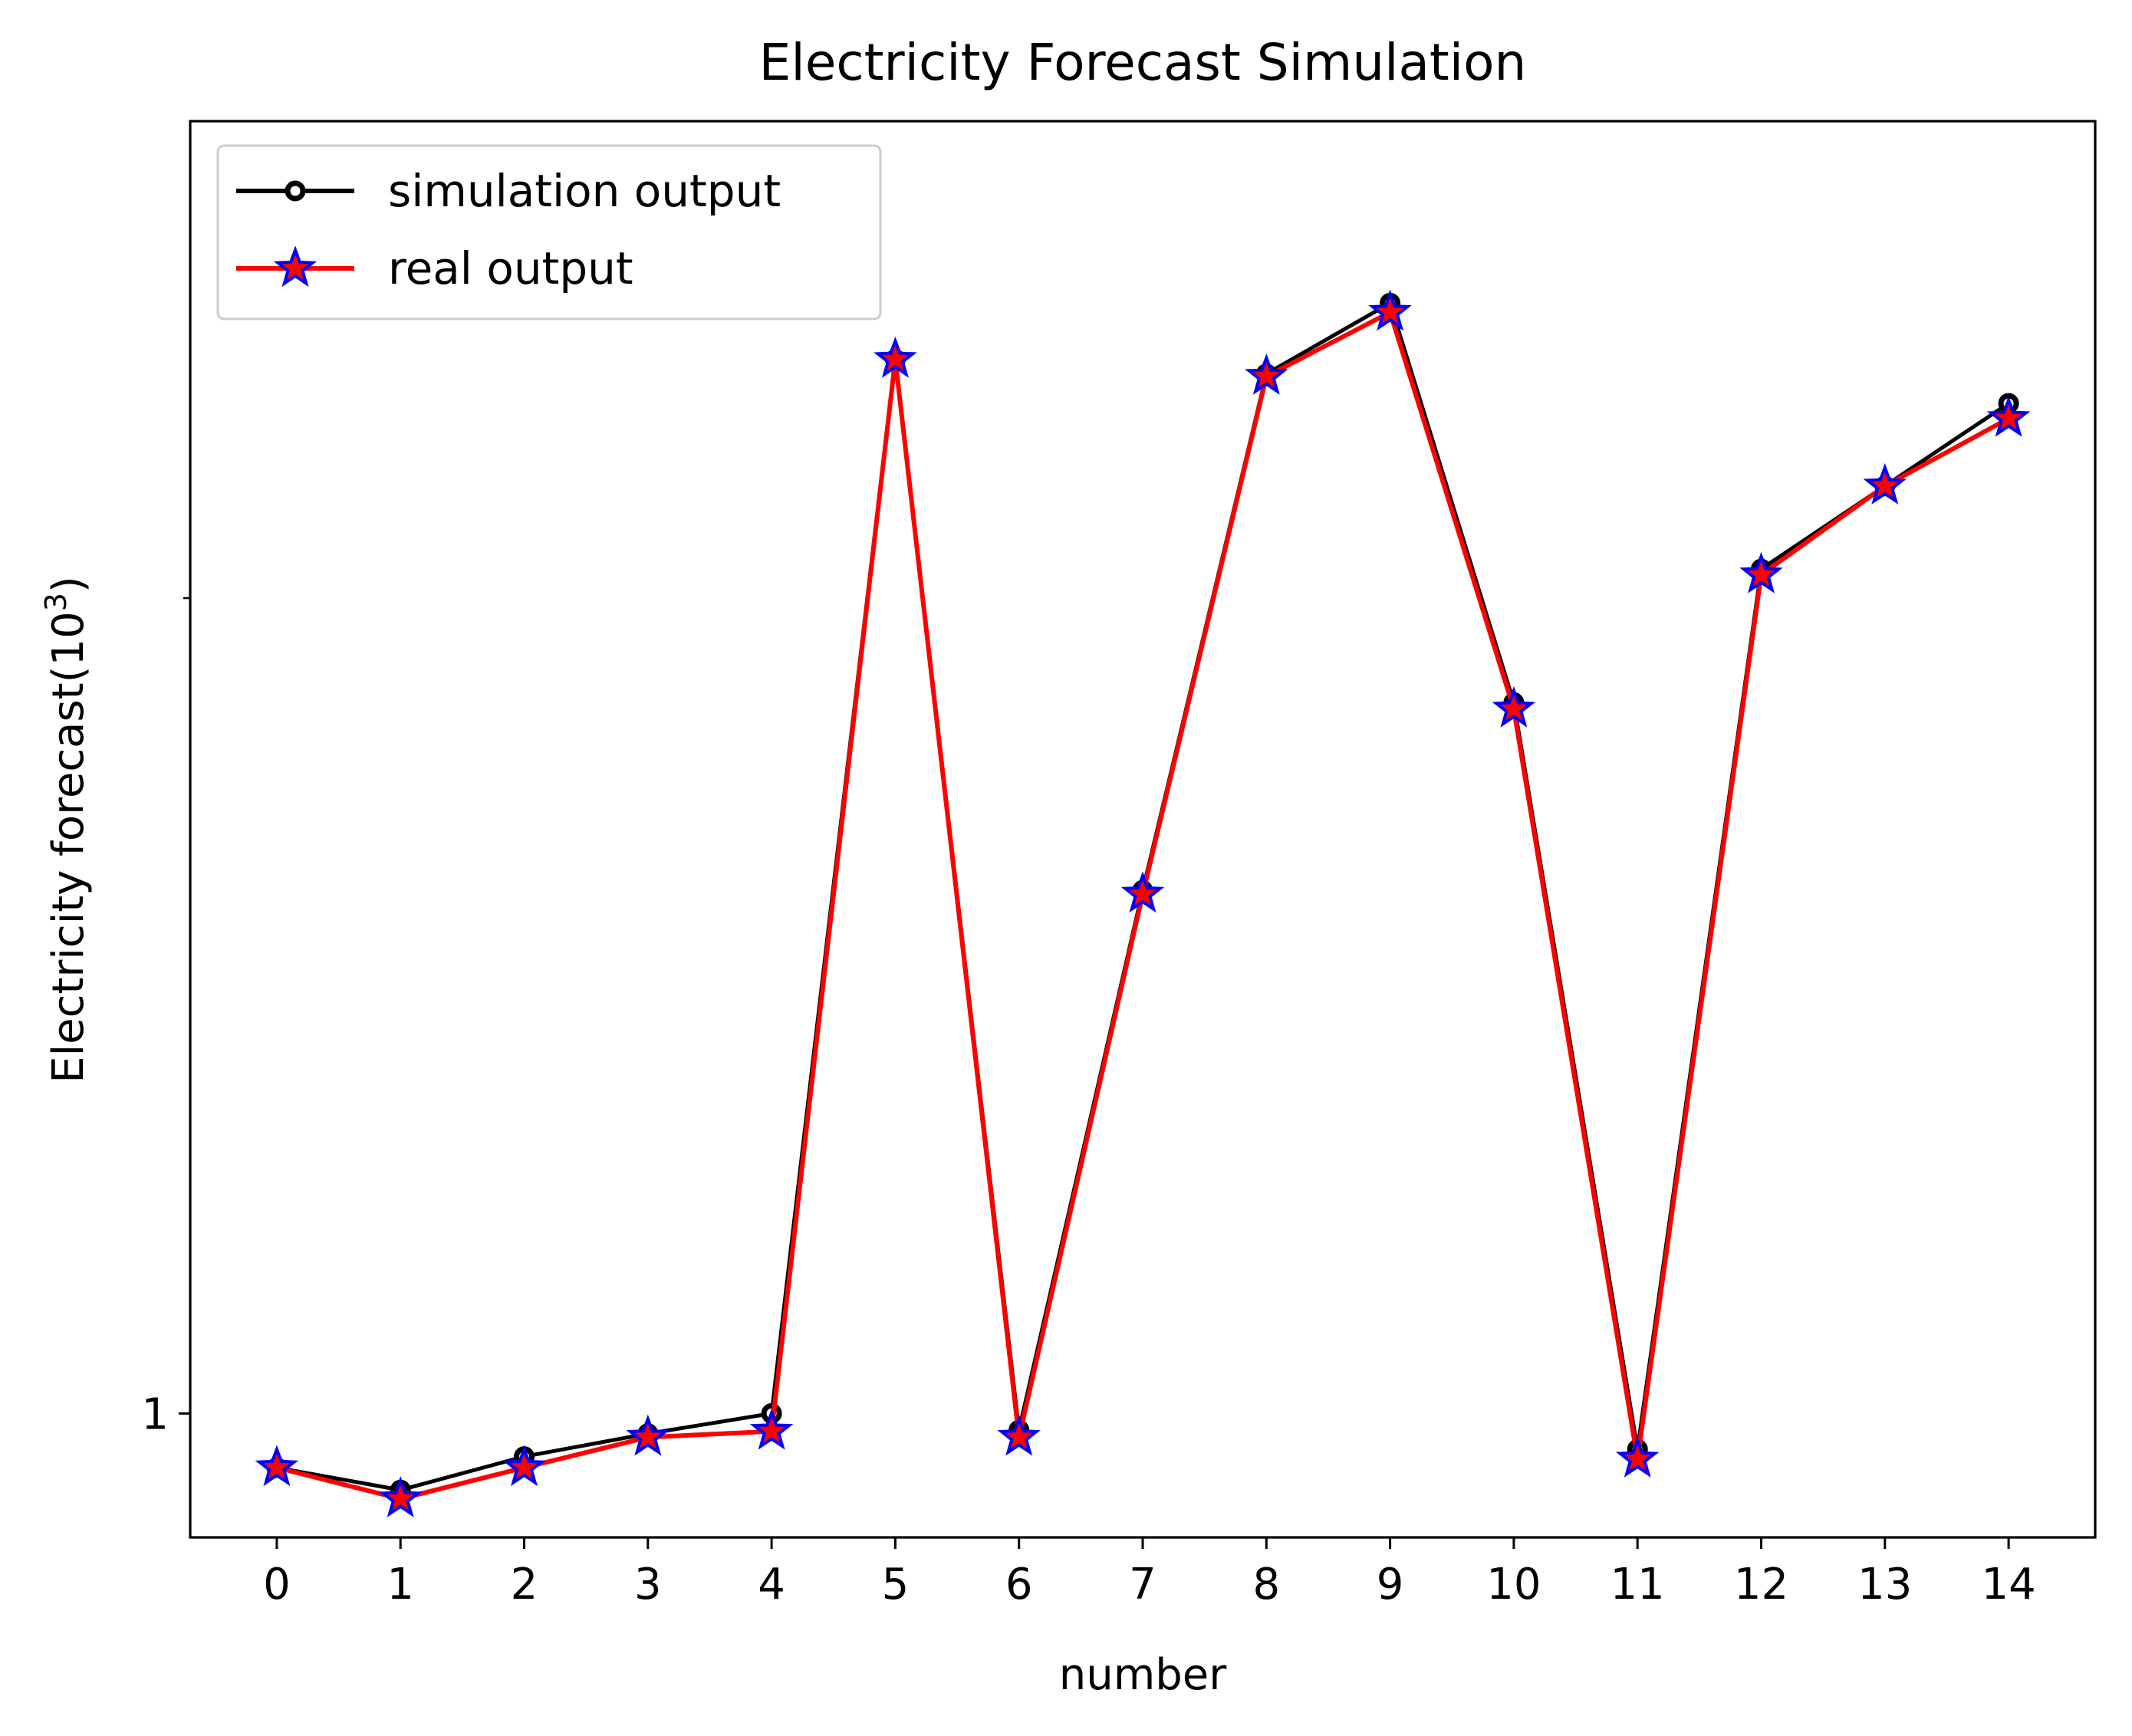  Describe the element at coordinates (2008, 1585) in the screenshot. I see `x-tick-label-14: 14` at that location.